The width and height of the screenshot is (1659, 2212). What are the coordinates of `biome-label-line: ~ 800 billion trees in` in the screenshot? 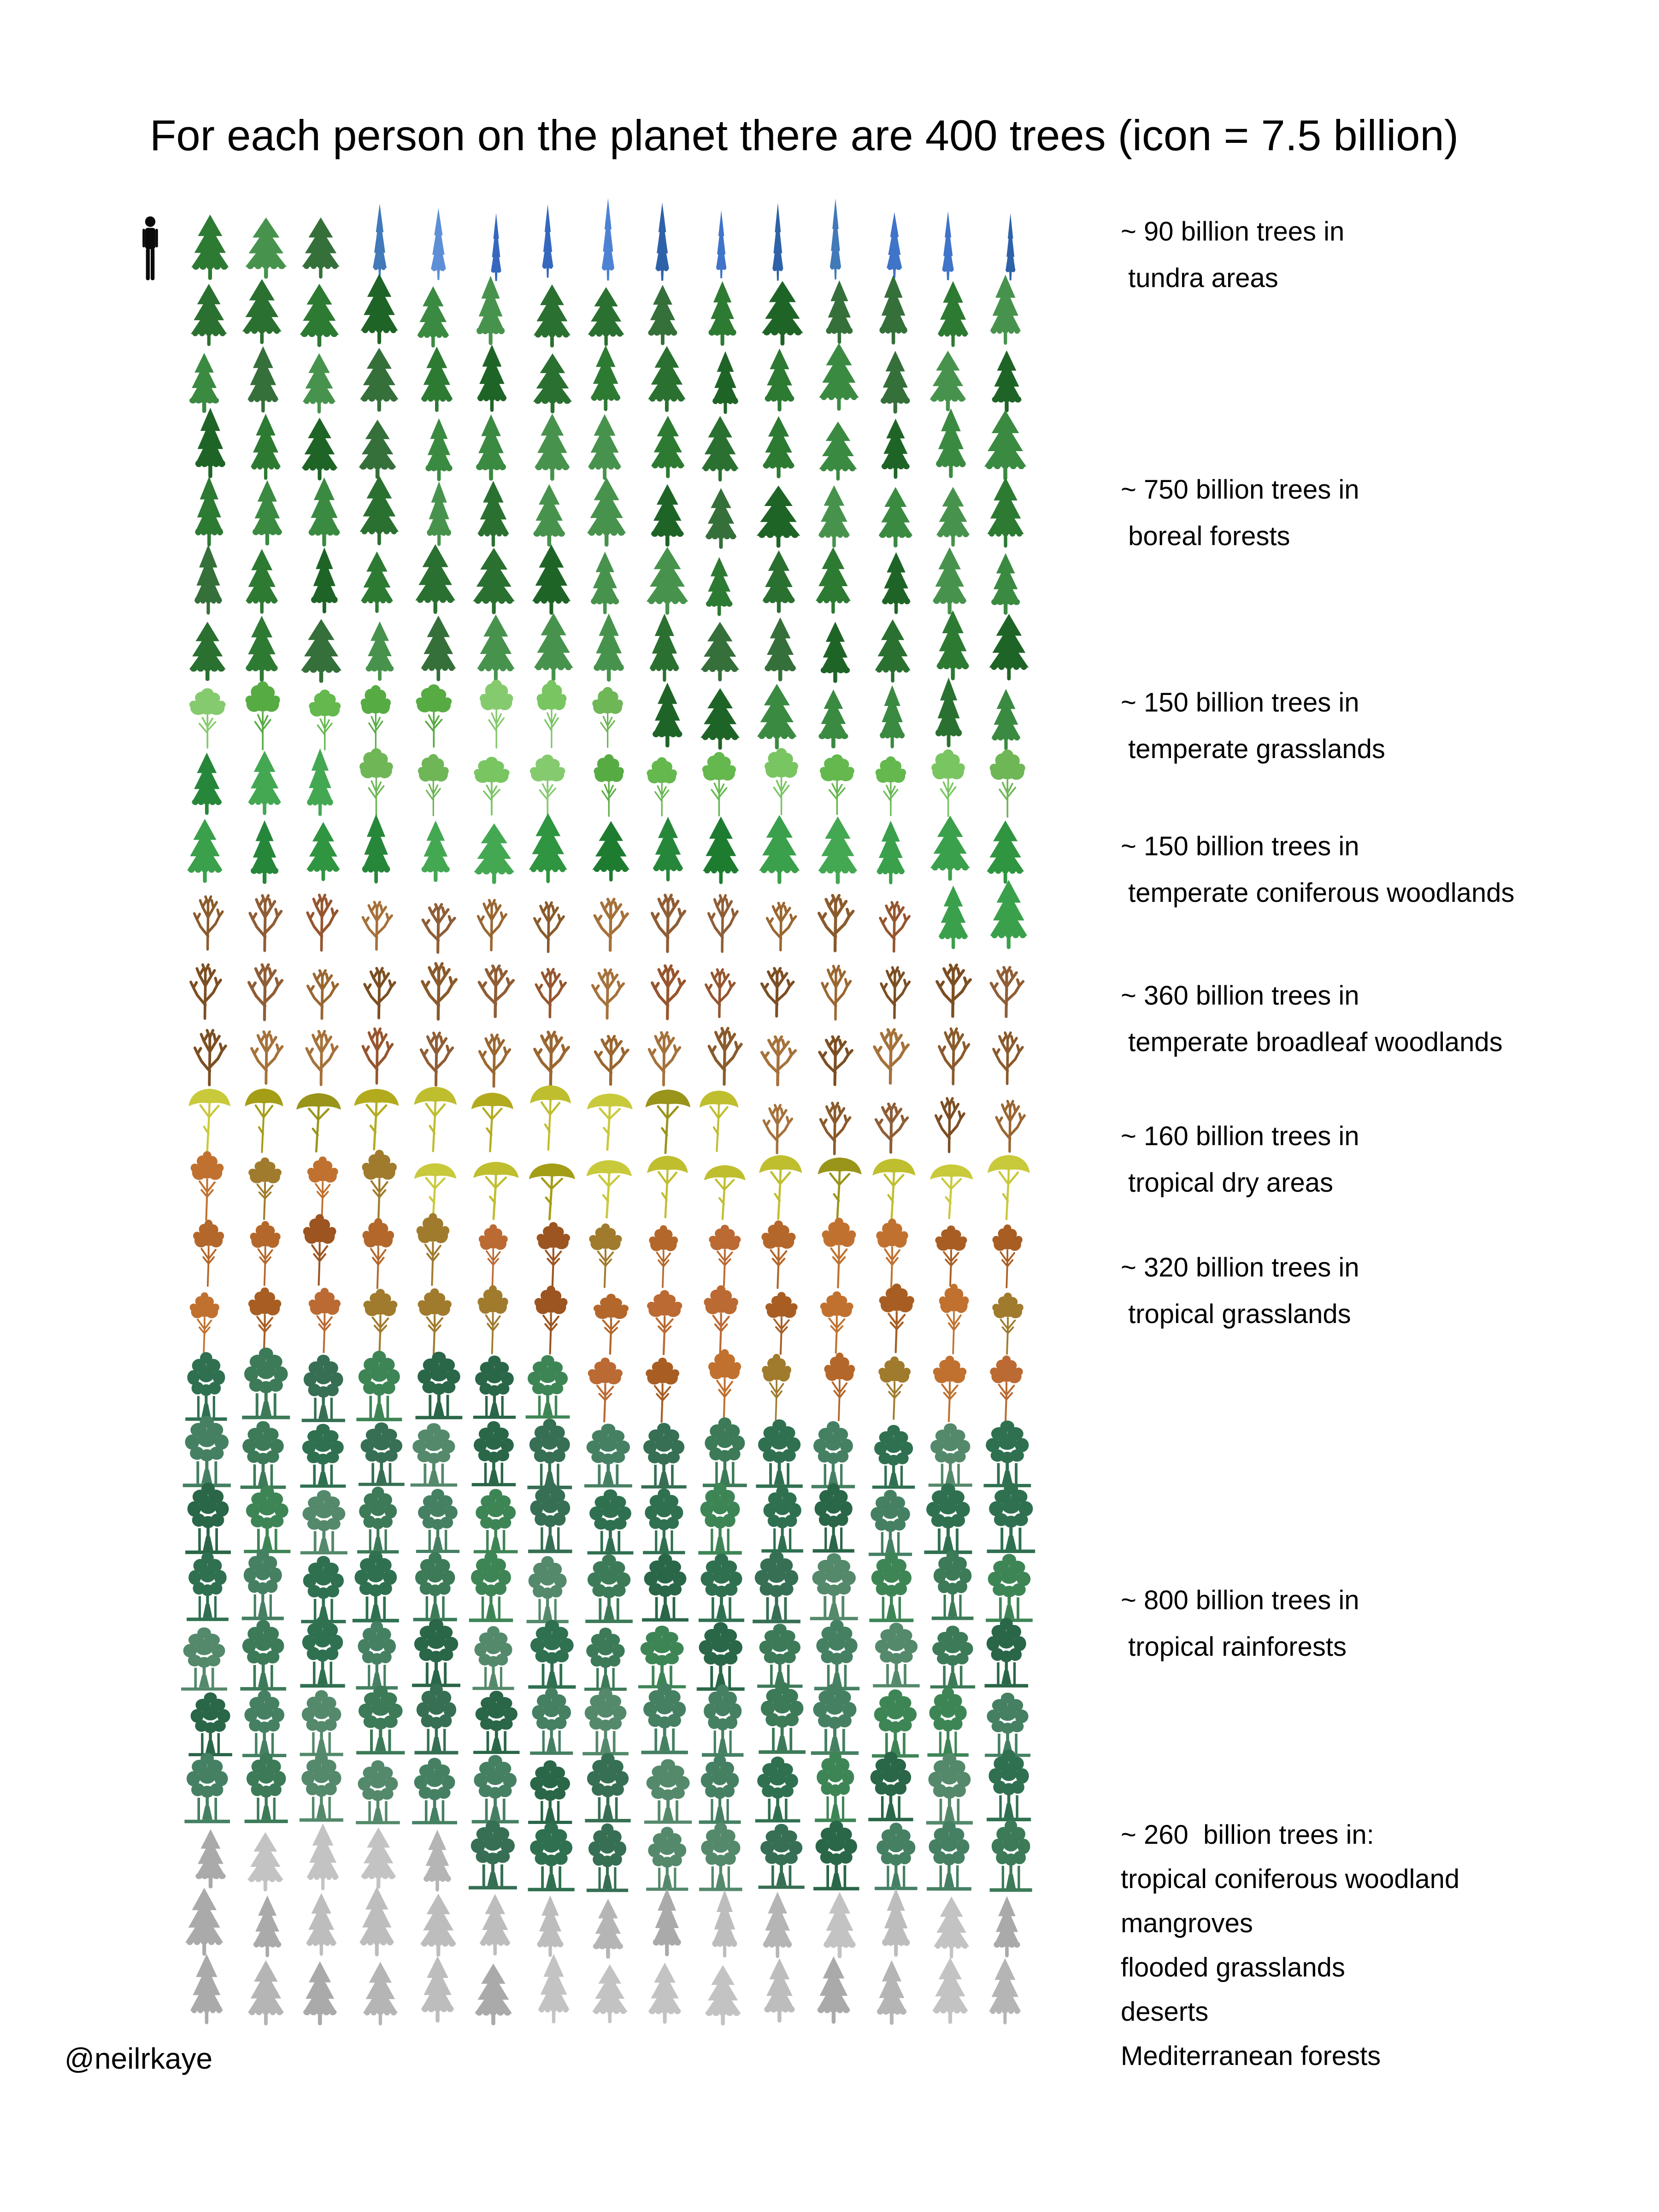 It's located at (1240, 1600).